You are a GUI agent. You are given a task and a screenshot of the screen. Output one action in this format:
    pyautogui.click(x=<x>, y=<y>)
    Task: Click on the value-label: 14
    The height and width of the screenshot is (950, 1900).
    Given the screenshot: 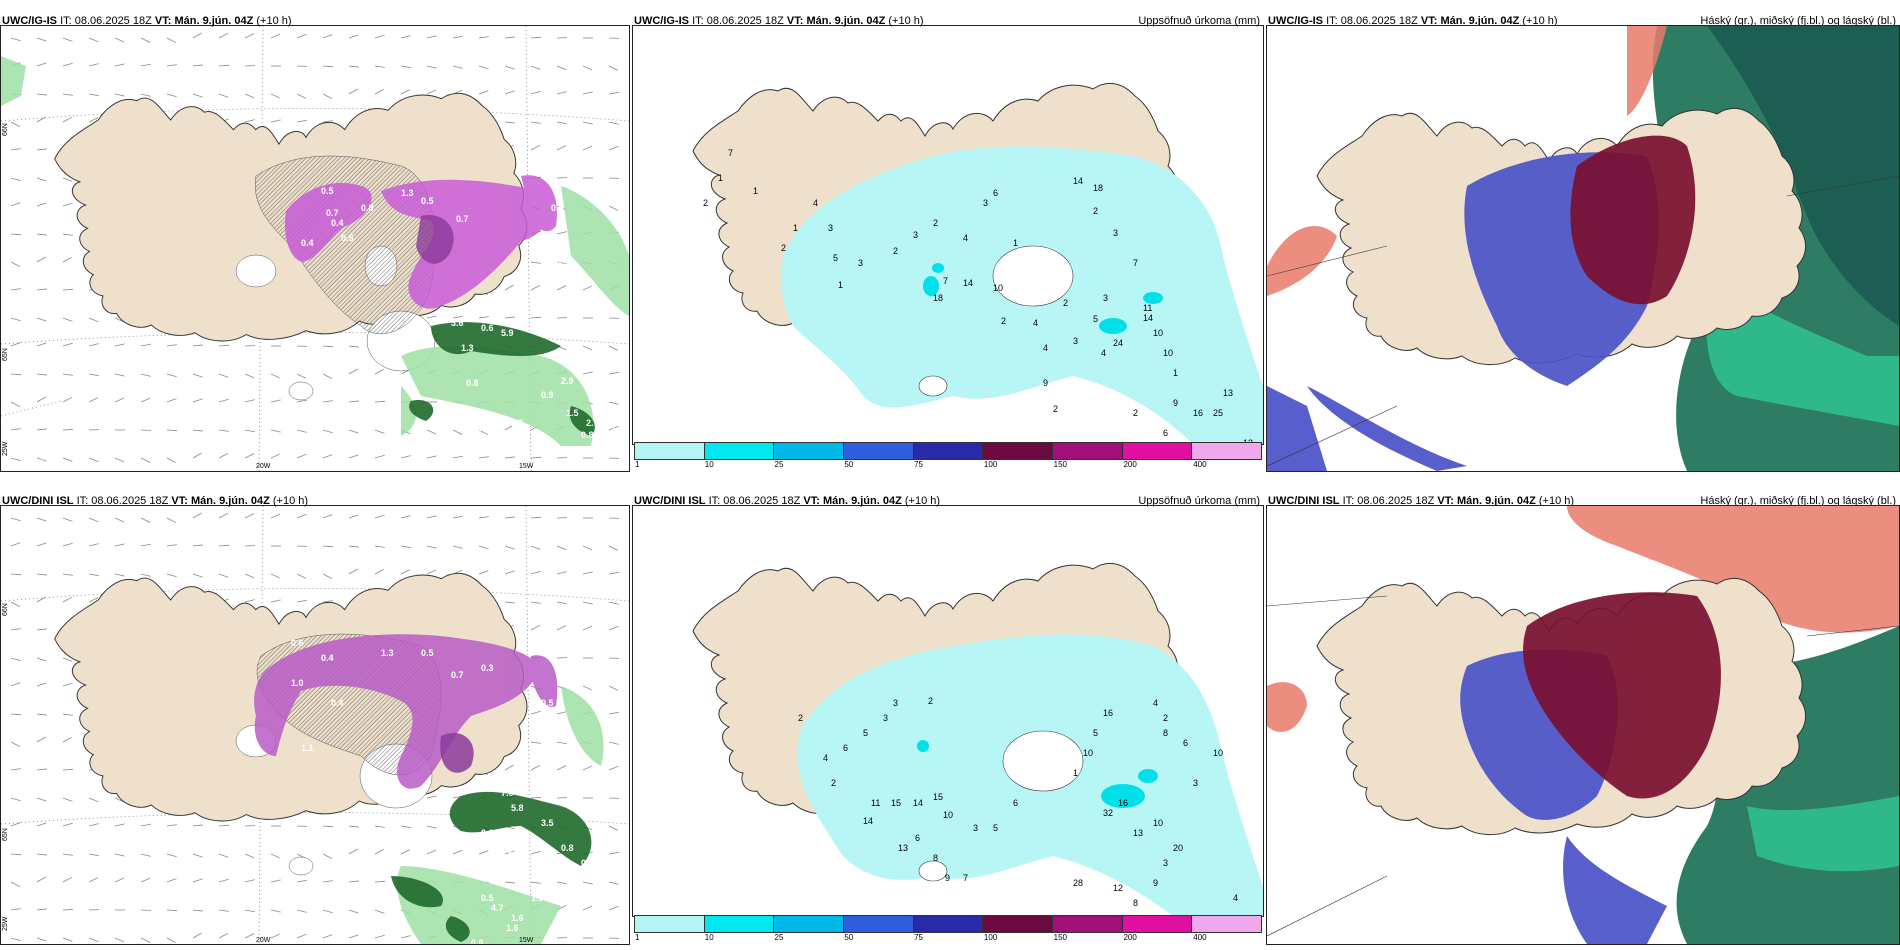 What is the action you would take?
    pyautogui.click(x=1148, y=318)
    